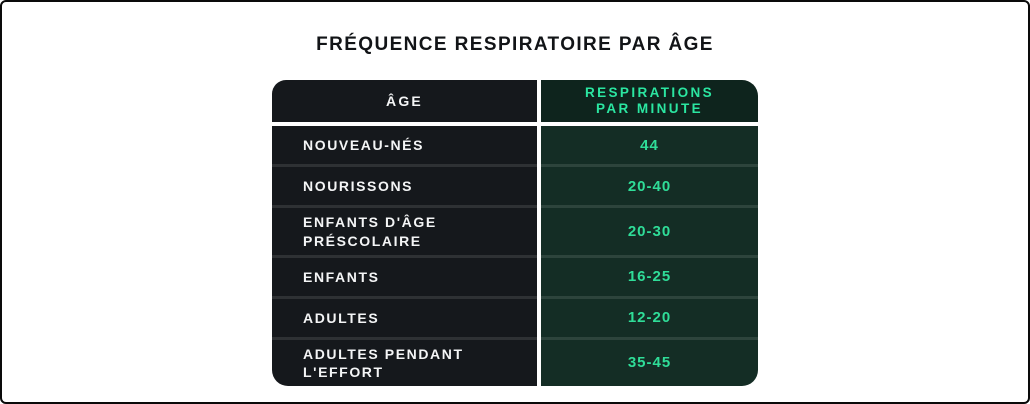  What do you see at coordinates (649, 109) in the screenshot?
I see `value-column-header-line2: PAR MINUTE` at bounding box center [649, 109].